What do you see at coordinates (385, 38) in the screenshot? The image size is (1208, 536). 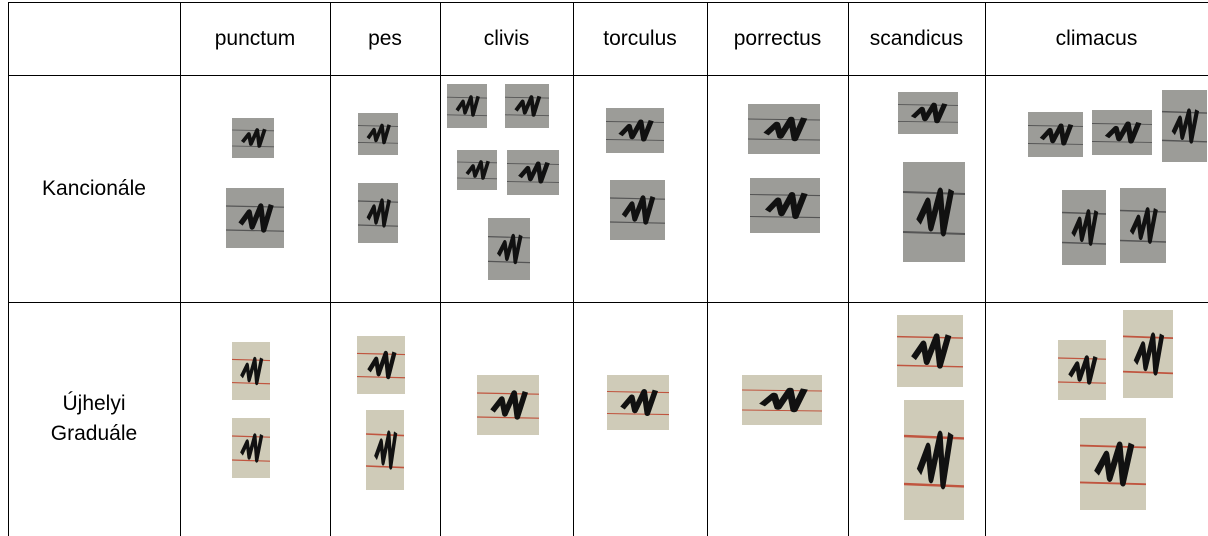 I see `column-header: pes` at bounding box center [385, 38].